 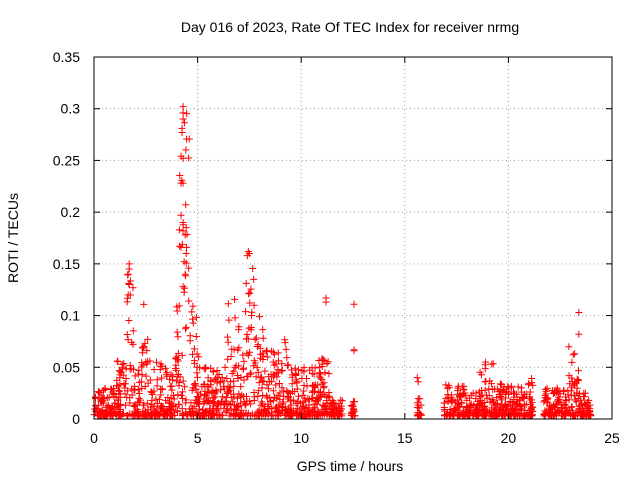 What do you see at coordinates (612, 438) in the screenshot?
I see `x-tick-label: 25` at bounding box center [612, 438].